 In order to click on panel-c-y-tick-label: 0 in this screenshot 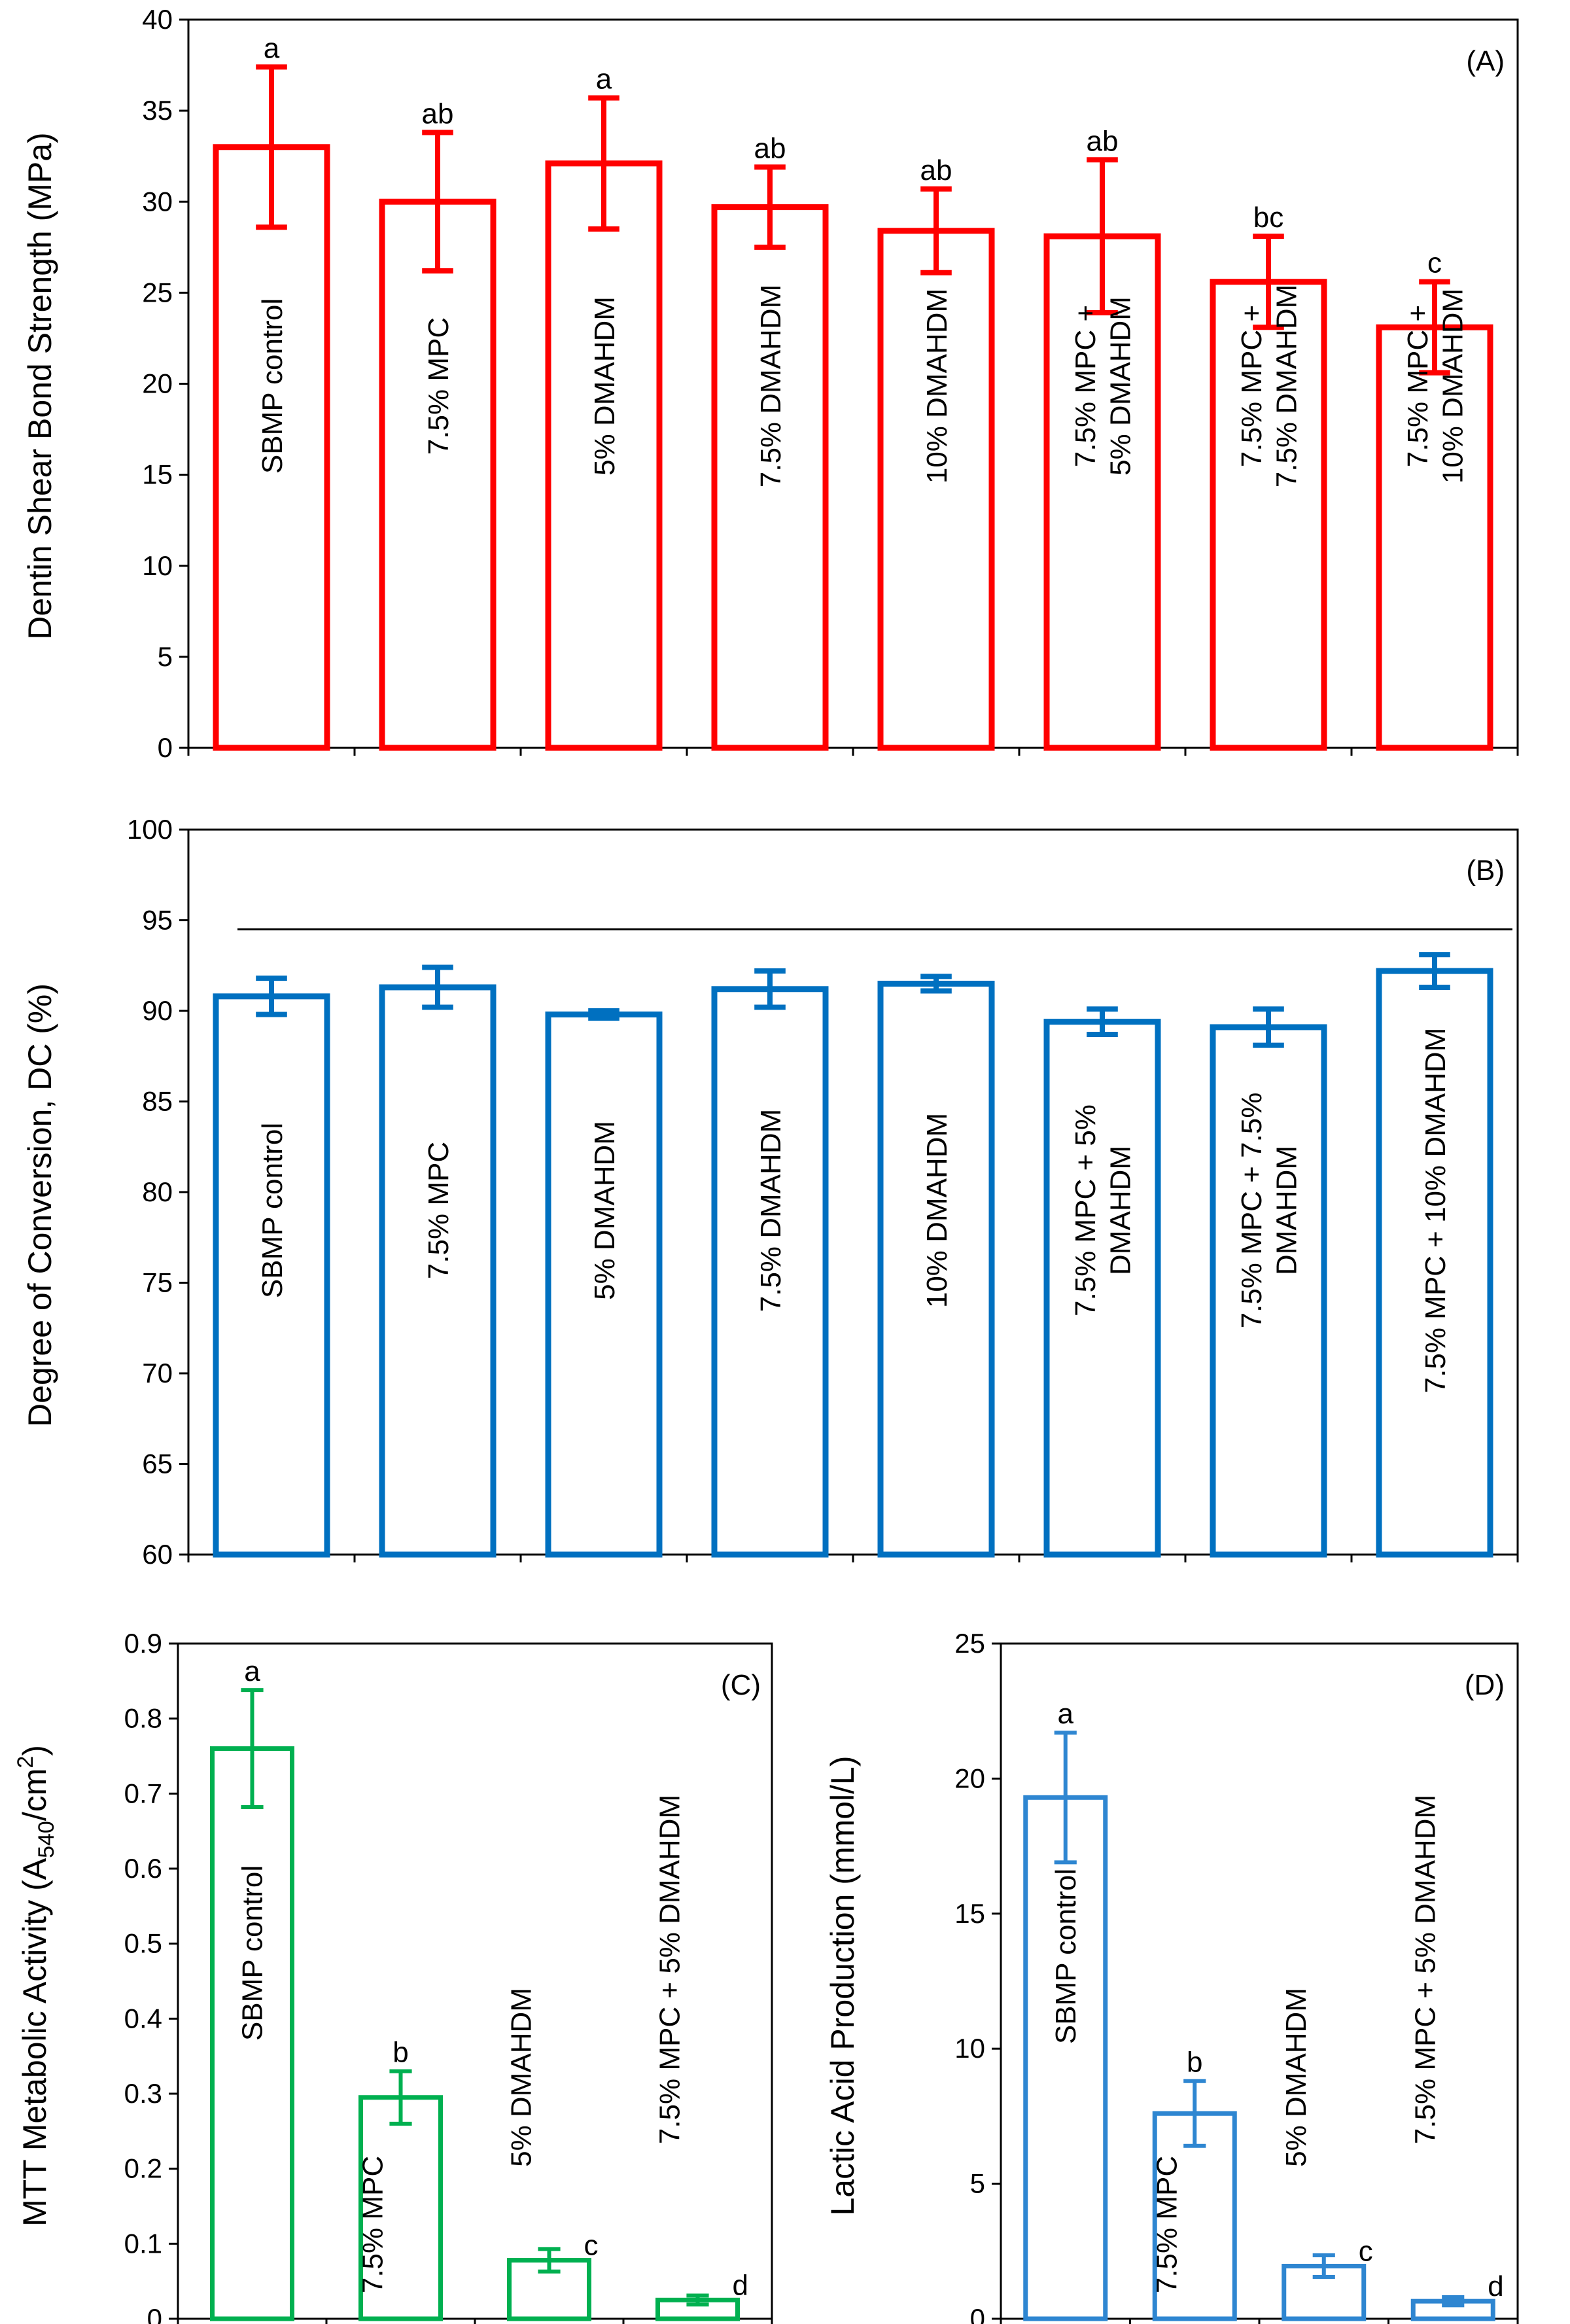, I will do `click(154, 2313)`.